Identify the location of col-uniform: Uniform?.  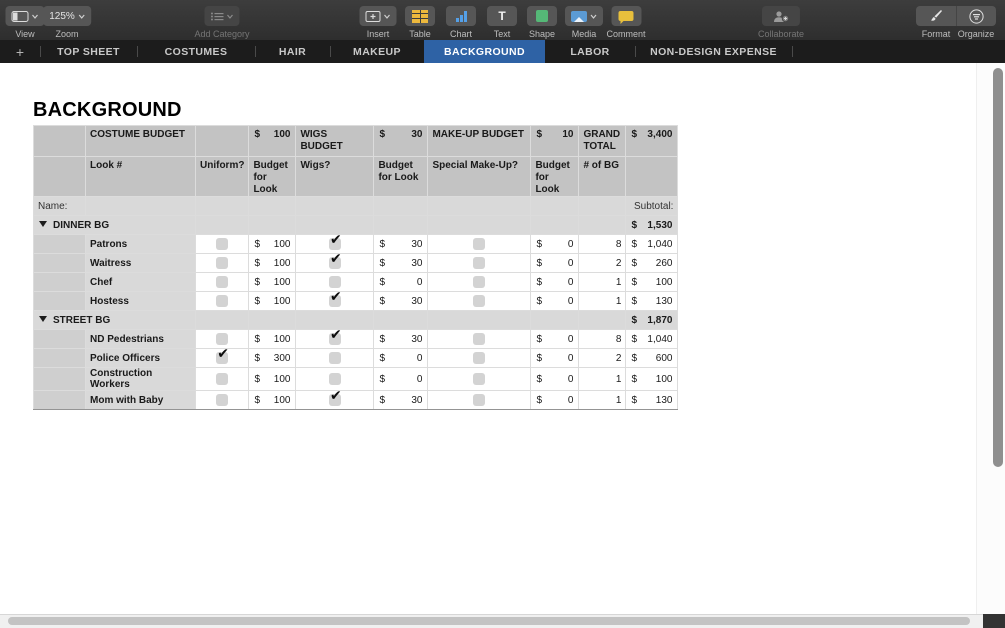
(222, 176).